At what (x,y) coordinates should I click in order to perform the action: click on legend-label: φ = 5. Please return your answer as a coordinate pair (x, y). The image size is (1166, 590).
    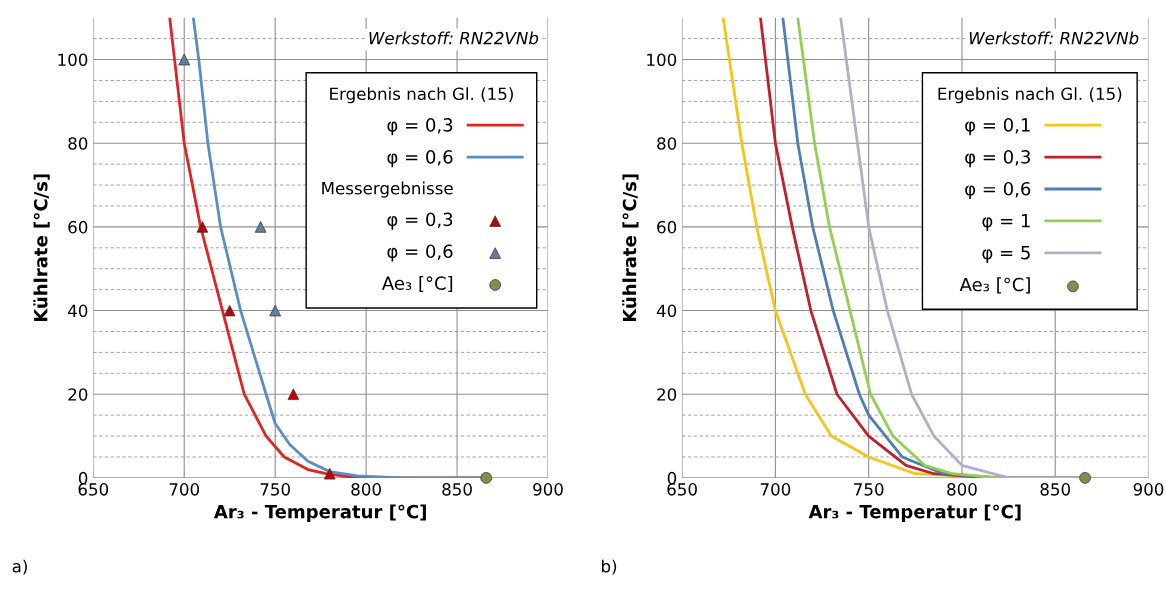
    Looking at the image, I should click on (1006, 254).